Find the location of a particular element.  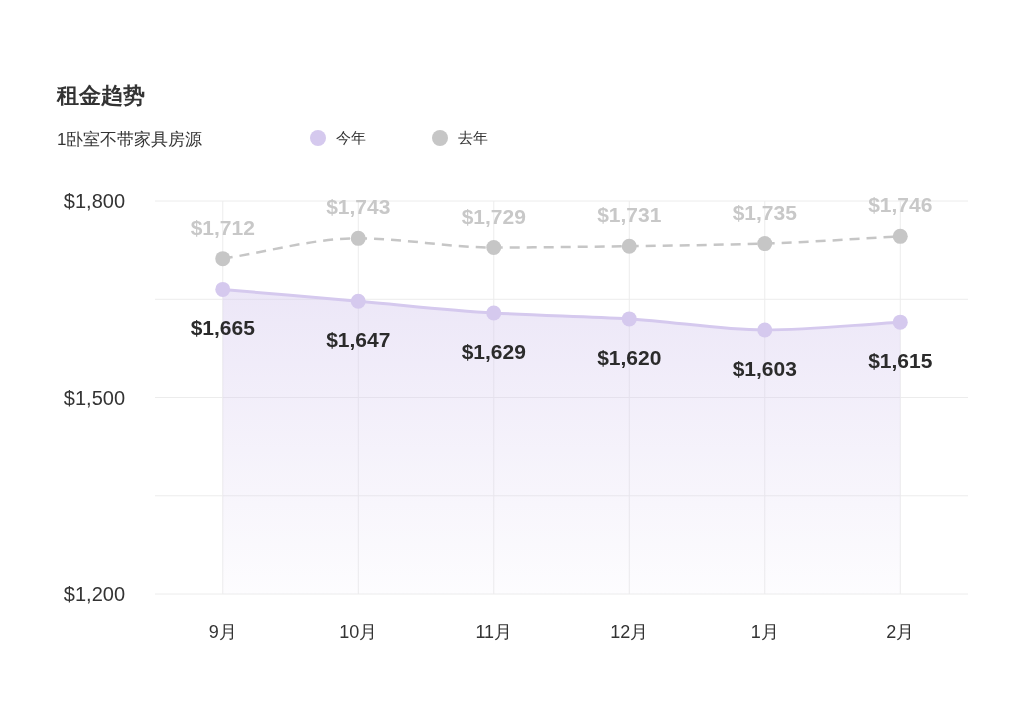

legend-label: 去年 is located at coordinates (473, 137).